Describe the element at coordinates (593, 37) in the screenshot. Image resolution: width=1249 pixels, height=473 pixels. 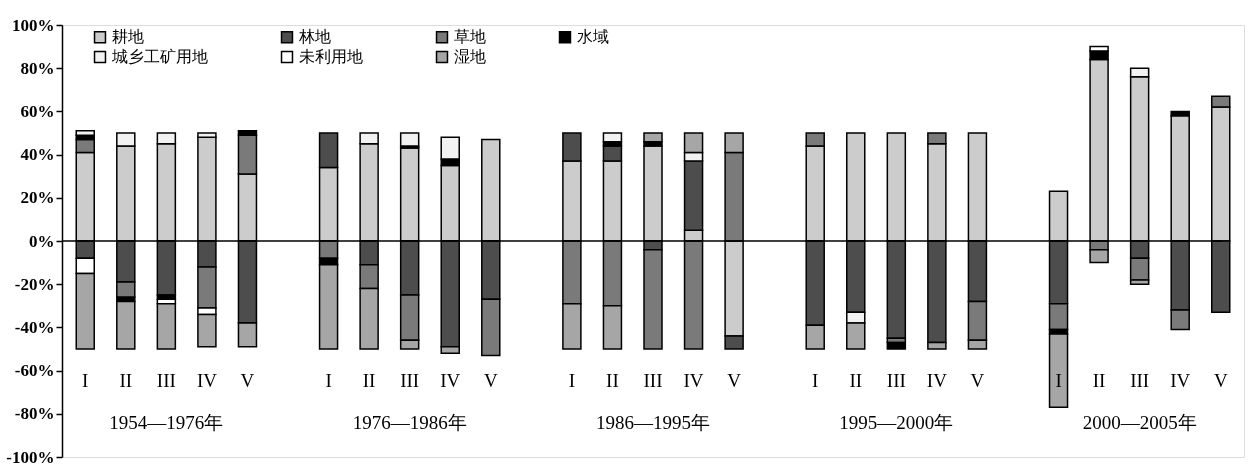
I see `legend-label: 水域` at that location.